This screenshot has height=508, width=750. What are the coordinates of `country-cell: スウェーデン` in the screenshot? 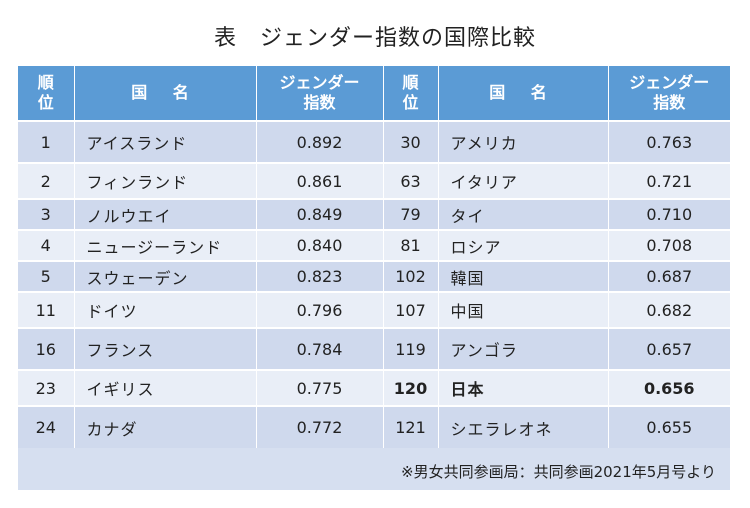 It's located at (164, 276).